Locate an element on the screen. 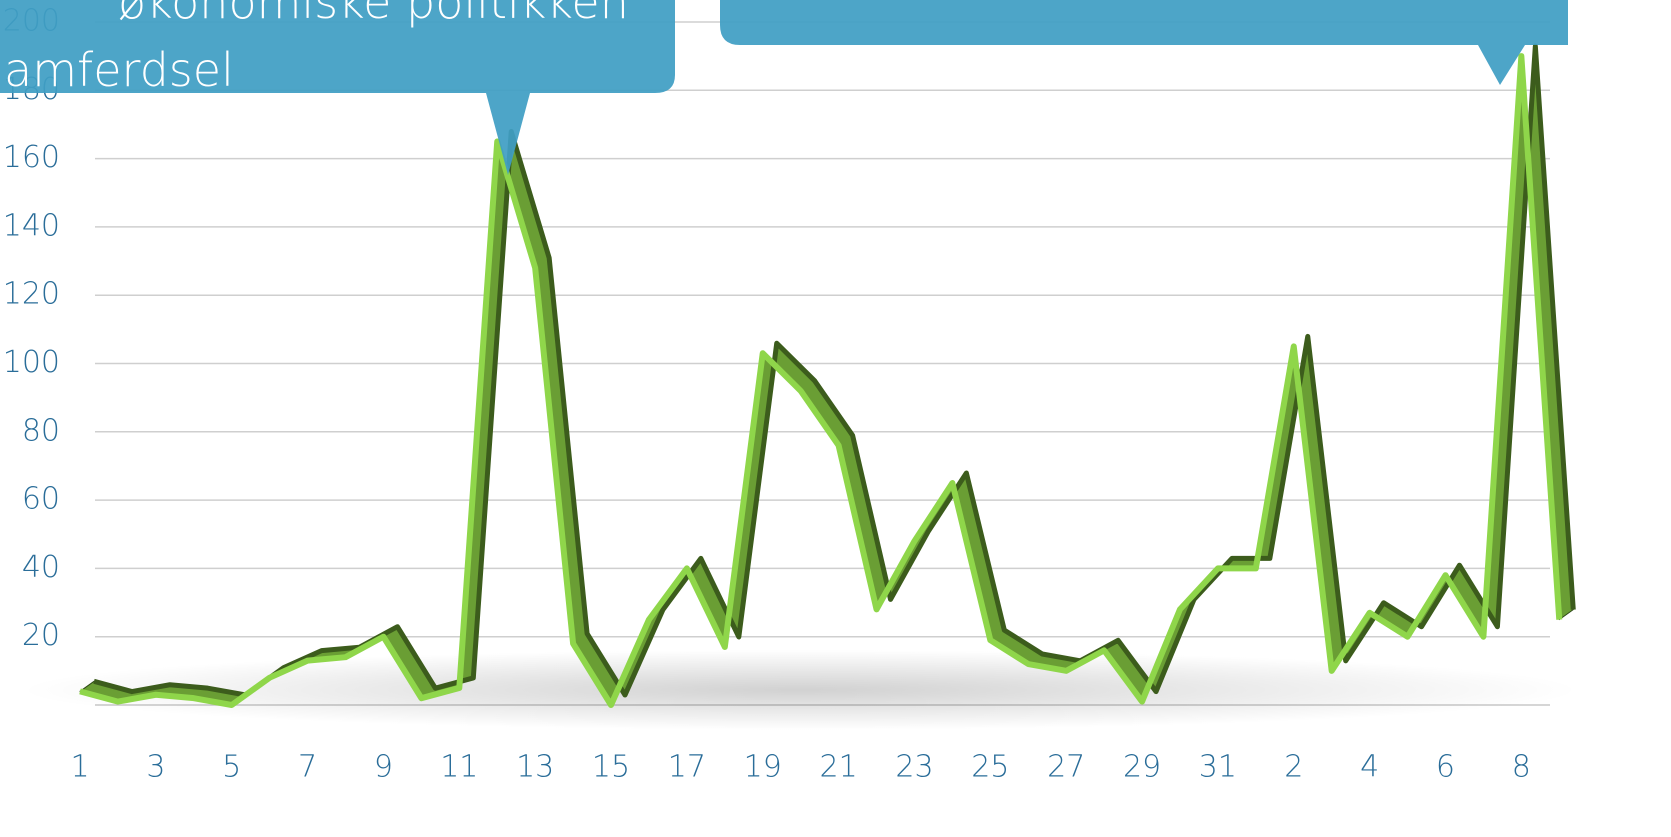 This screenshot has width=1671, height=837. x-tick-label: 31 is located at coordinates (1218, 767).